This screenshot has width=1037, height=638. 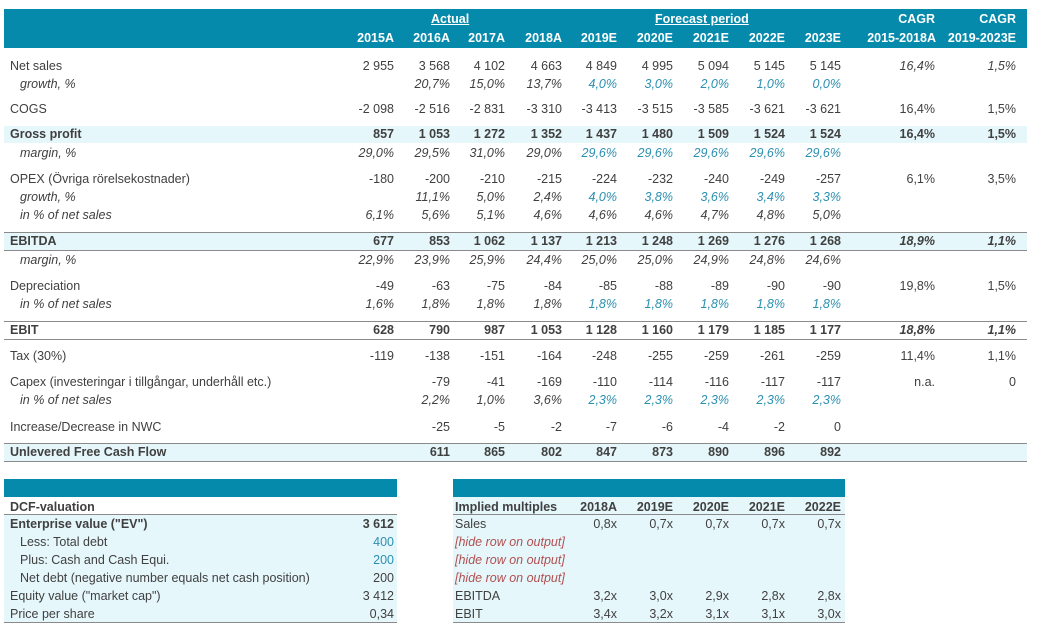 What do you see at coordinates (775, 286) in the screenshot?
I see `cell-2022E: -90` at bounding box center [775, 286].